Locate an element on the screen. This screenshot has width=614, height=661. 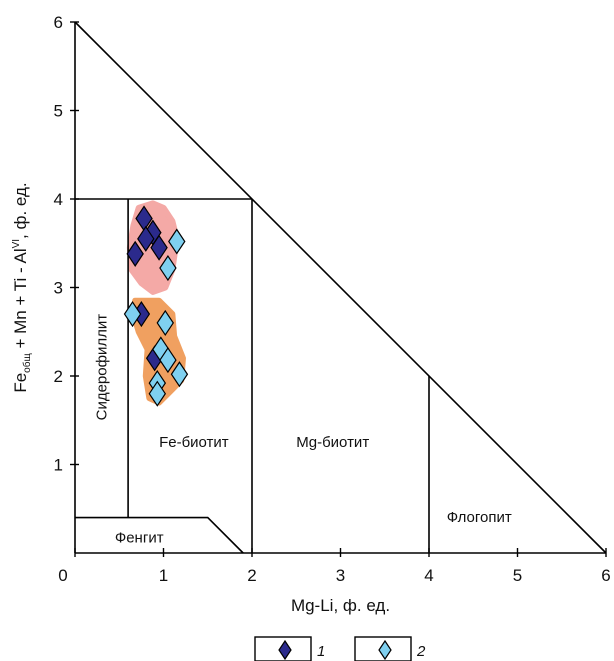
y-tick-label: 5 is located at coordinates (58, 111).